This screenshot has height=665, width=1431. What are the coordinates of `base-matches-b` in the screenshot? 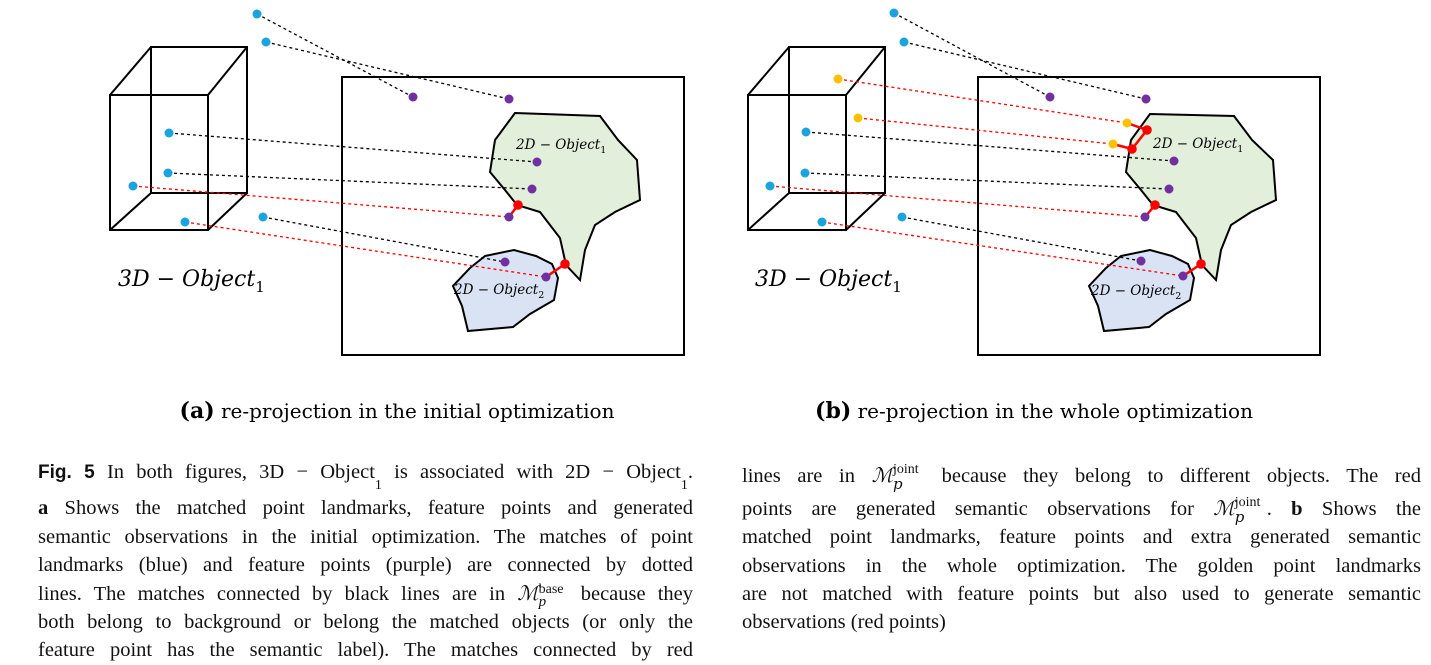 It's located at (989, 137).